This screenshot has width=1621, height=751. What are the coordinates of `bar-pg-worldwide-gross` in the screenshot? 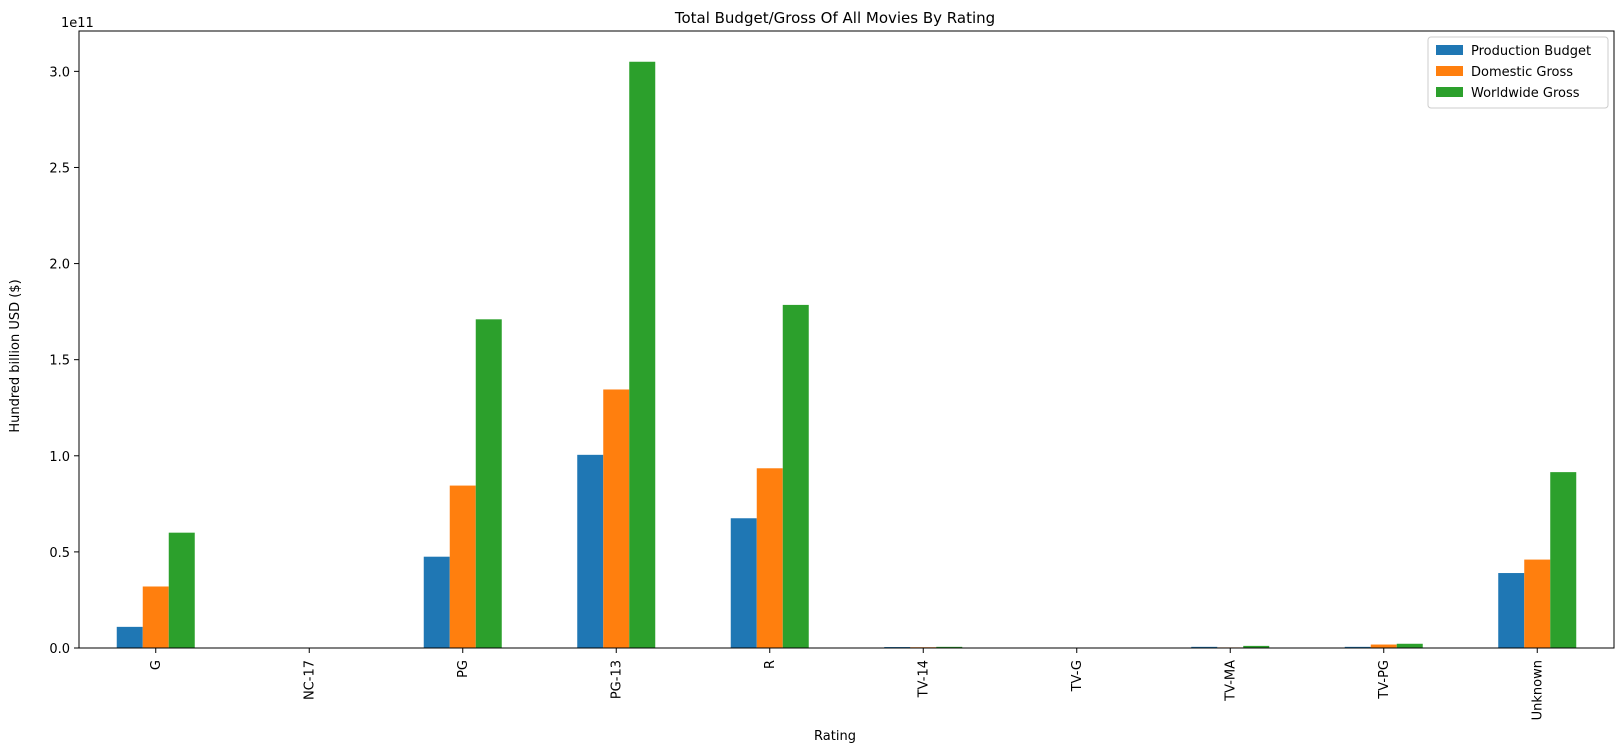 It's located at (488, 483).